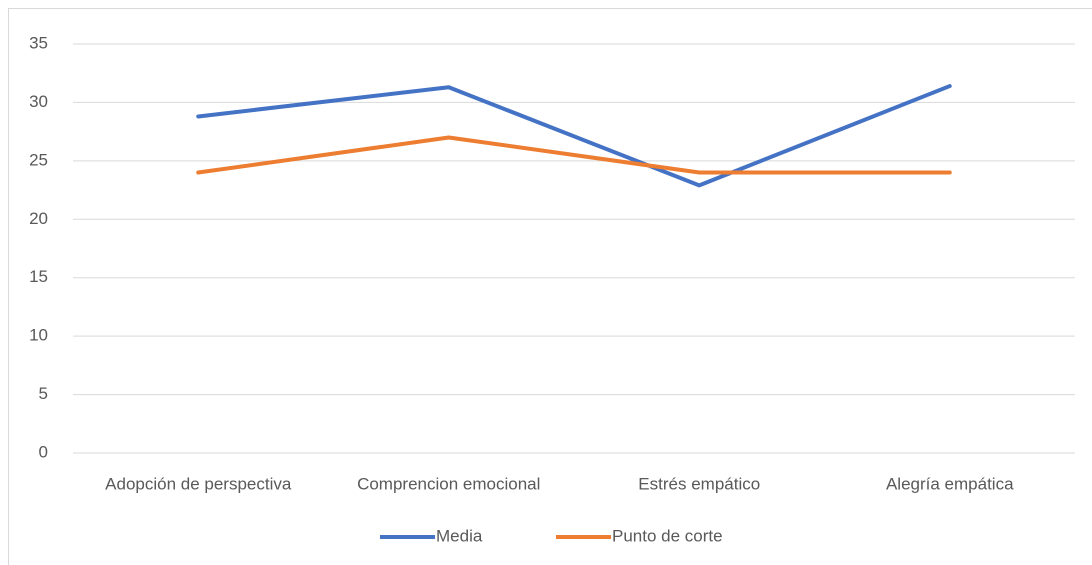 Image resolution: width=1092 pixels, height=565 pixels. Describe the element at coordinates (38, 335) in the screenshot. I see `y-tick-label: 10` at that location.